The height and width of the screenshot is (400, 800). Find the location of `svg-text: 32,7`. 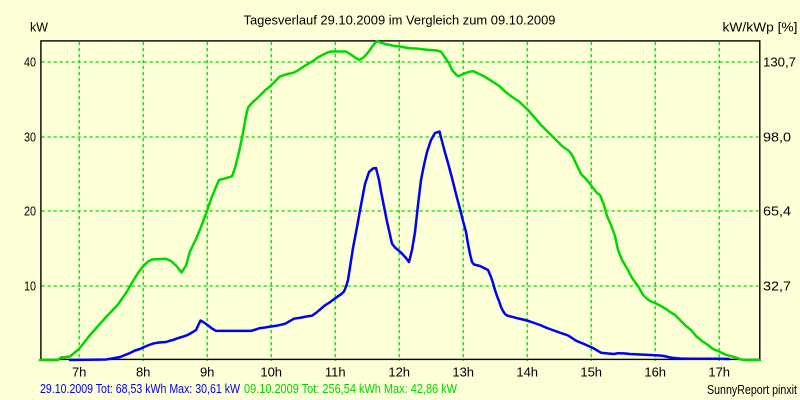

svg-text: 32,7 is located at coordinates (777, 286).